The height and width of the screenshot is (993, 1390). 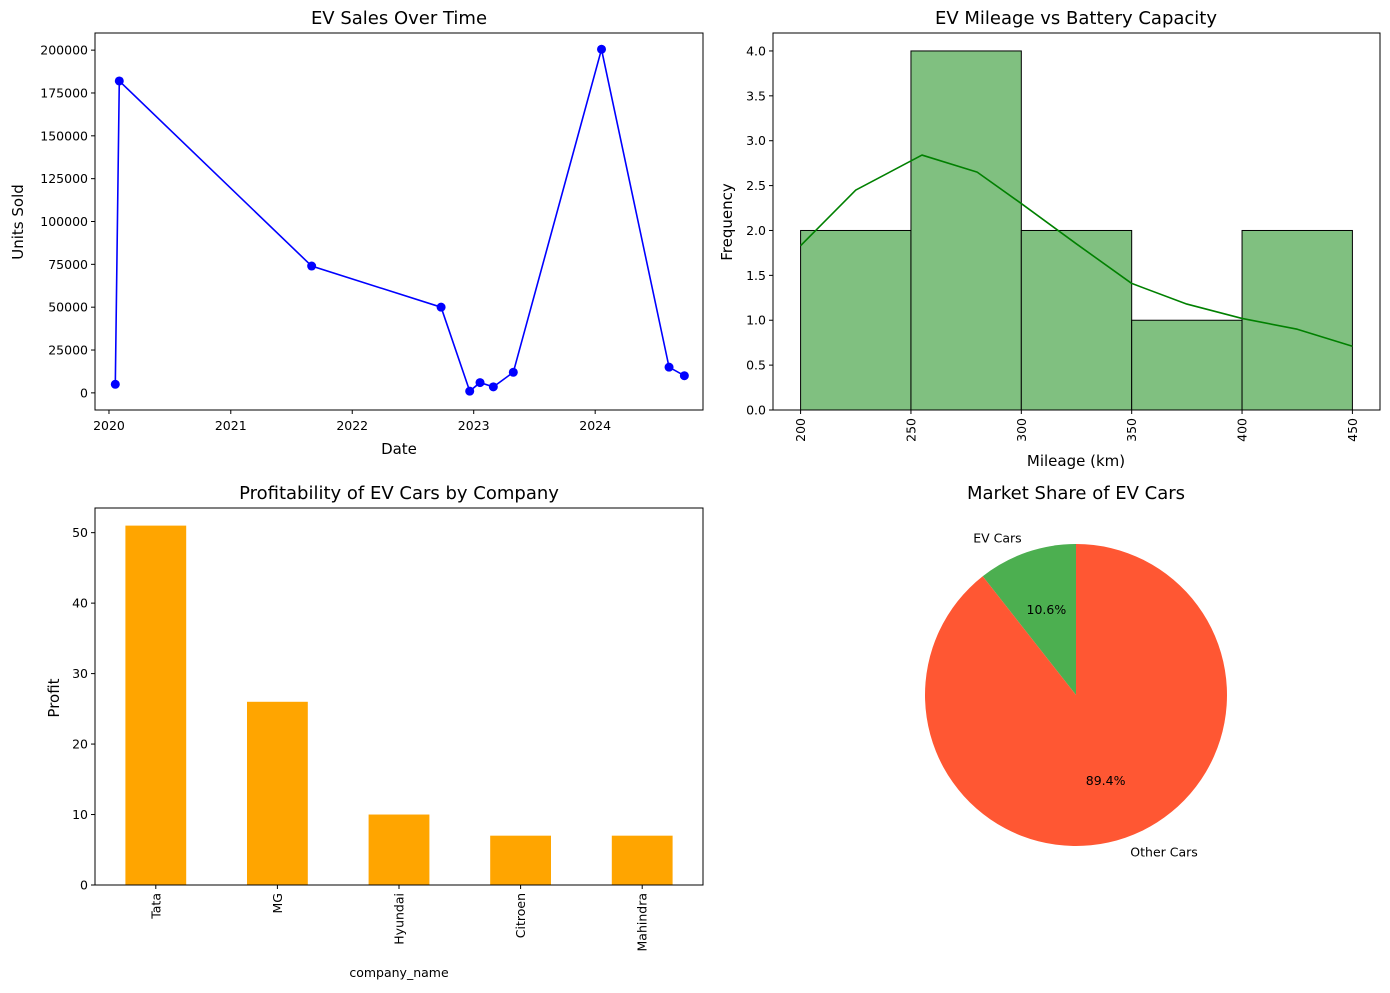 What do you see at coordinates (352, 425) in the screenshot?
I see `x-tick-label: 2022` at bounding box center [352, 425].